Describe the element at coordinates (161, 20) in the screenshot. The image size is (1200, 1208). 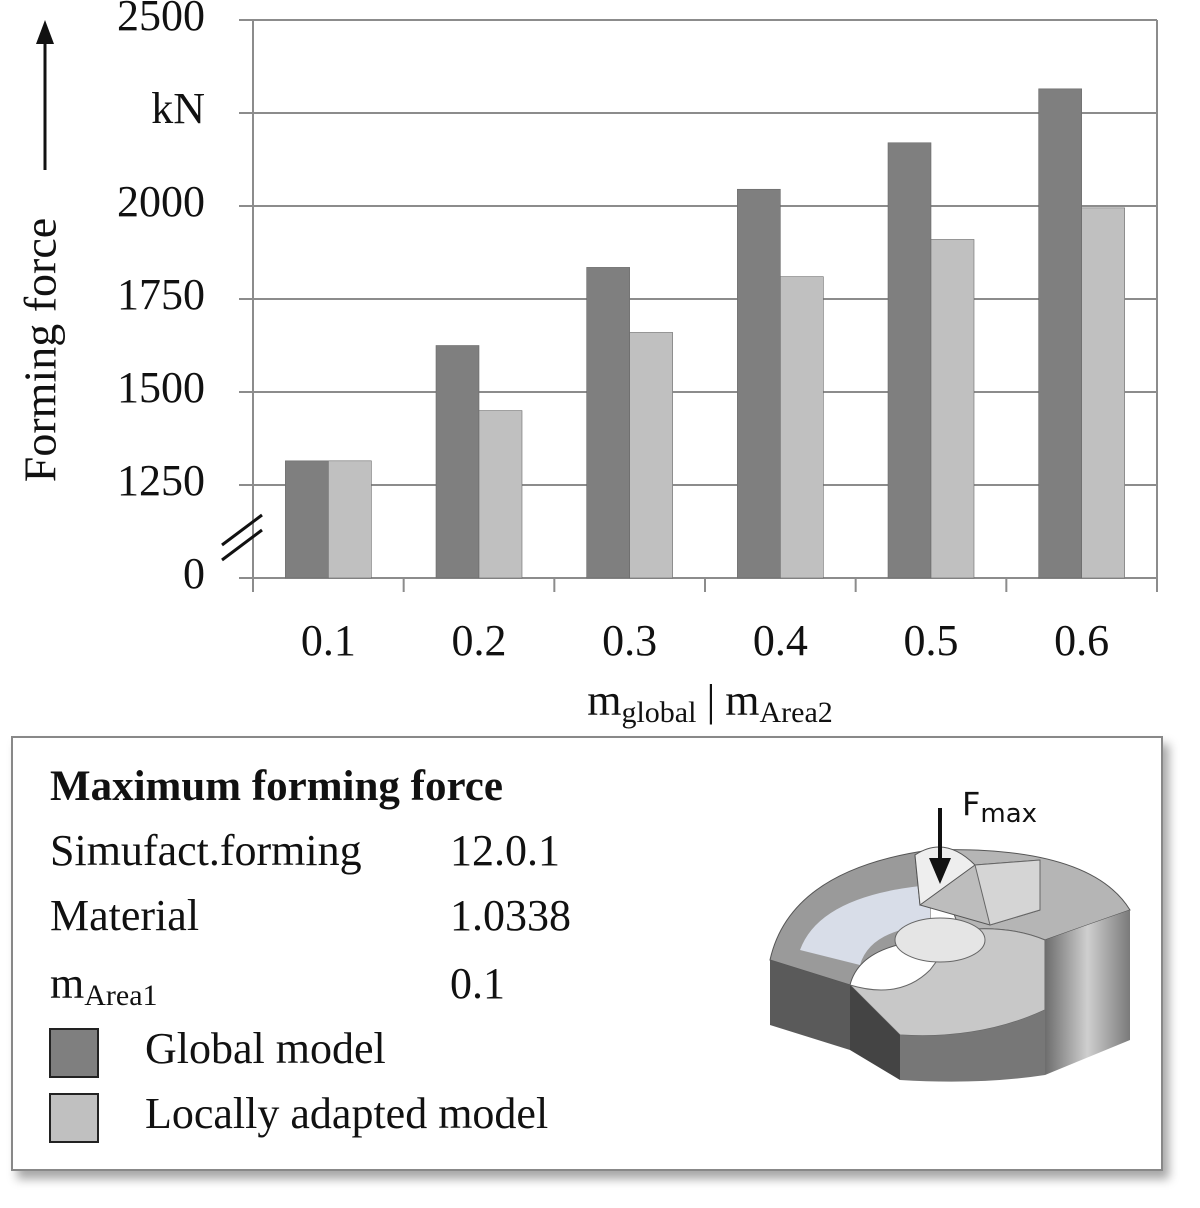
I see `y-tick-label: 2500` at that location.